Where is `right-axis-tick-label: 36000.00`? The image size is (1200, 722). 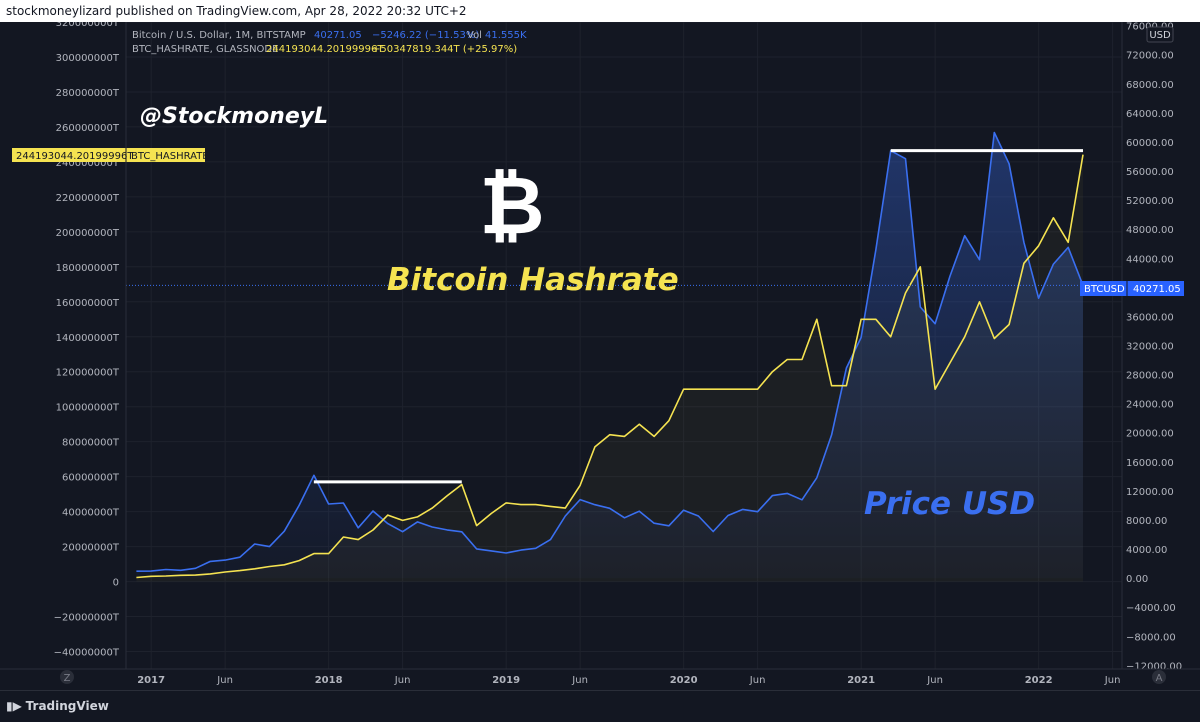 right-axis-tick-label: 36000.00 is located at coordinates (1150, 317).